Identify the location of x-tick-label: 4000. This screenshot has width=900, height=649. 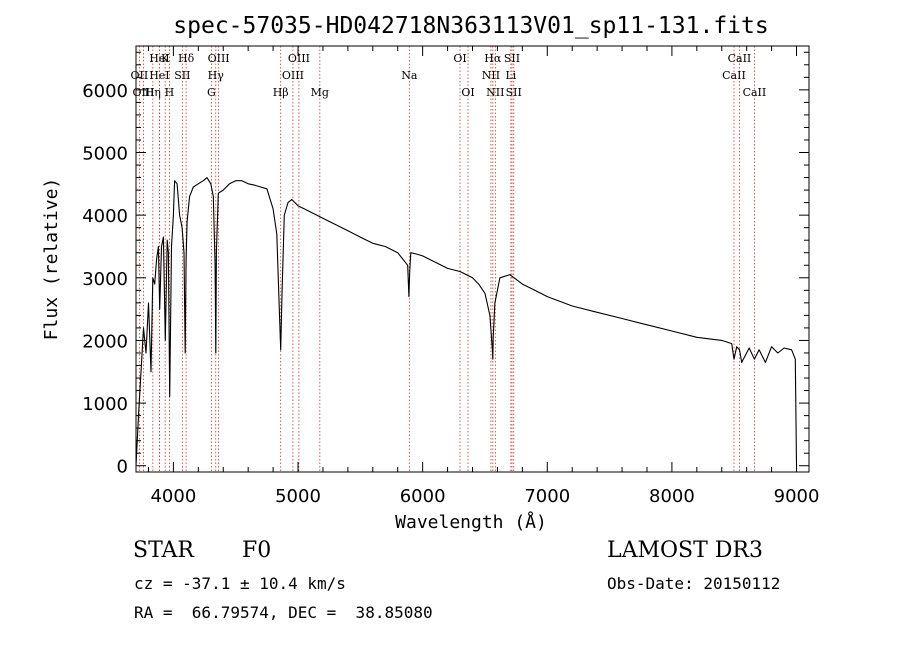
(173, 496).